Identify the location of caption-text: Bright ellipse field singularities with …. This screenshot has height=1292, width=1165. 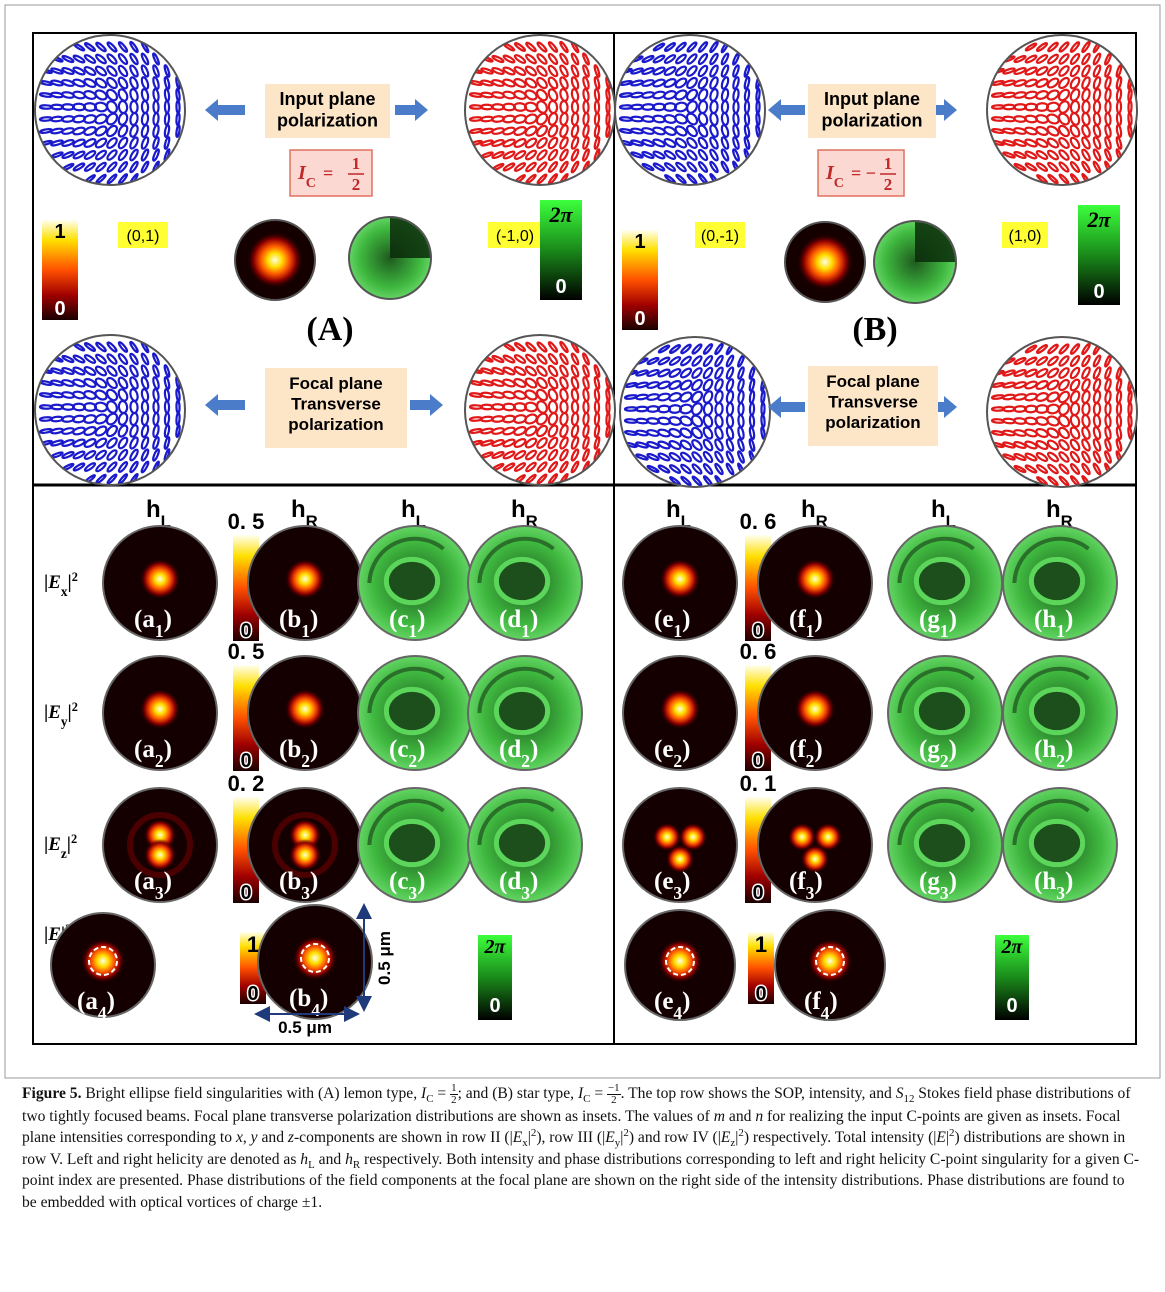
(251, 1093).